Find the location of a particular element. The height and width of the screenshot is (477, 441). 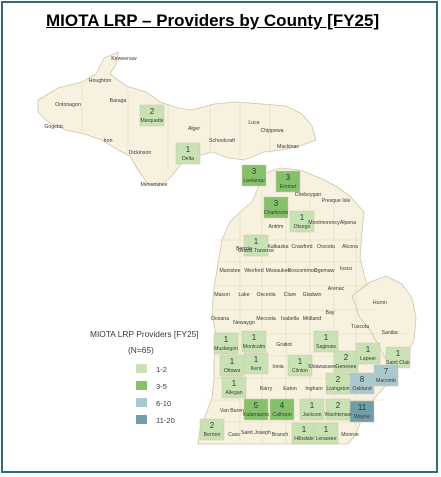

county-name-van-buren: Van Buren is located at coordinates (232, 411).